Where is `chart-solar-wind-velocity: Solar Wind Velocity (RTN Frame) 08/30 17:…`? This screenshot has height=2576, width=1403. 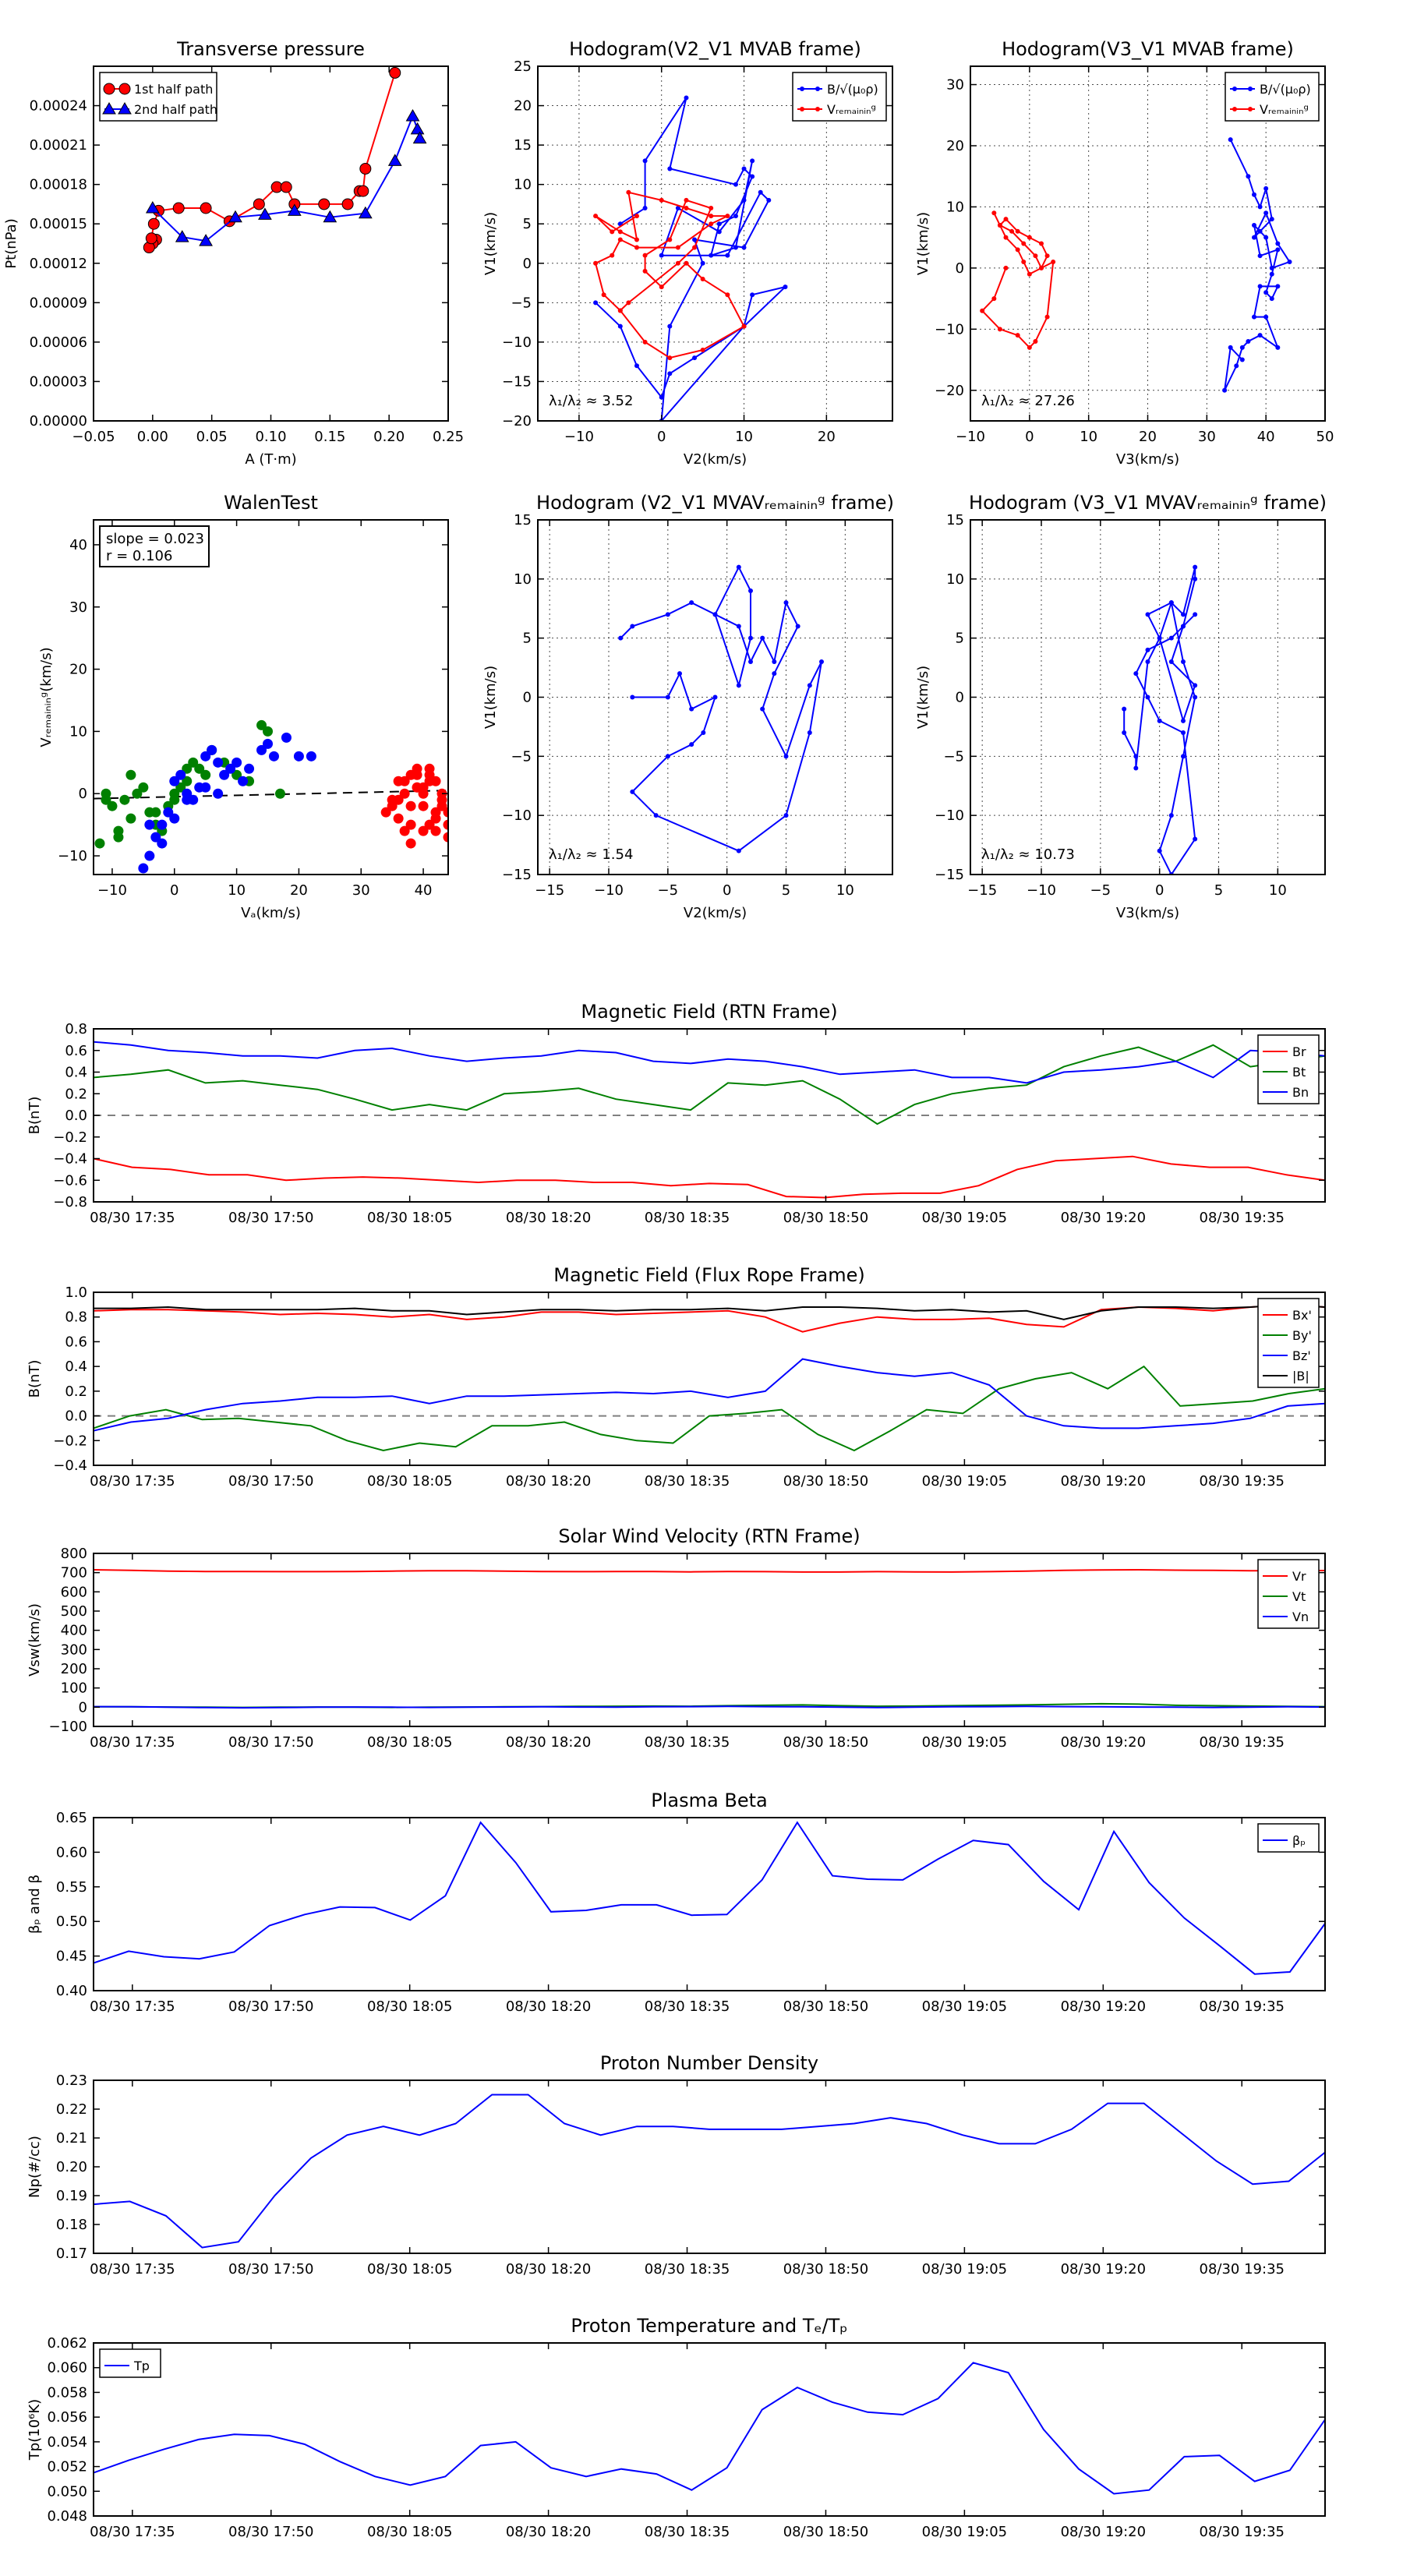 chart-solar-wind-velocity: Solar Wind Velocity (RTN Frame) 08/30 17:… is located at coordinates (676, 1638).